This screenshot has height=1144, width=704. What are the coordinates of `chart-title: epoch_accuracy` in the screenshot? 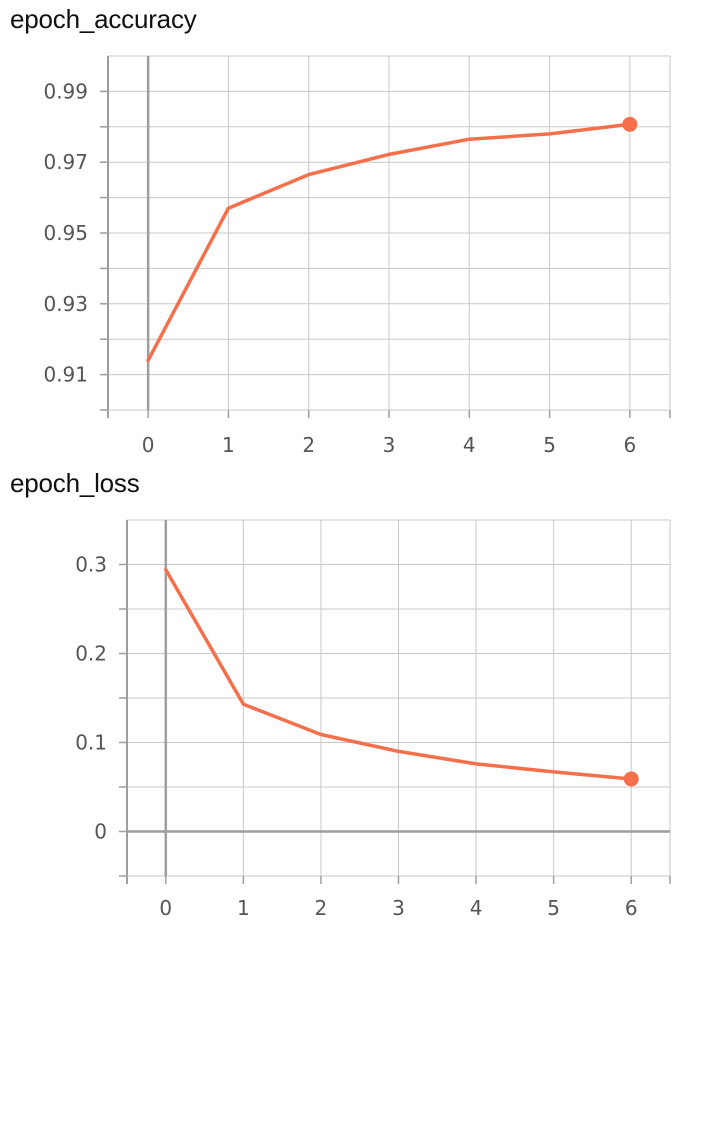 It's located at (103, 19).